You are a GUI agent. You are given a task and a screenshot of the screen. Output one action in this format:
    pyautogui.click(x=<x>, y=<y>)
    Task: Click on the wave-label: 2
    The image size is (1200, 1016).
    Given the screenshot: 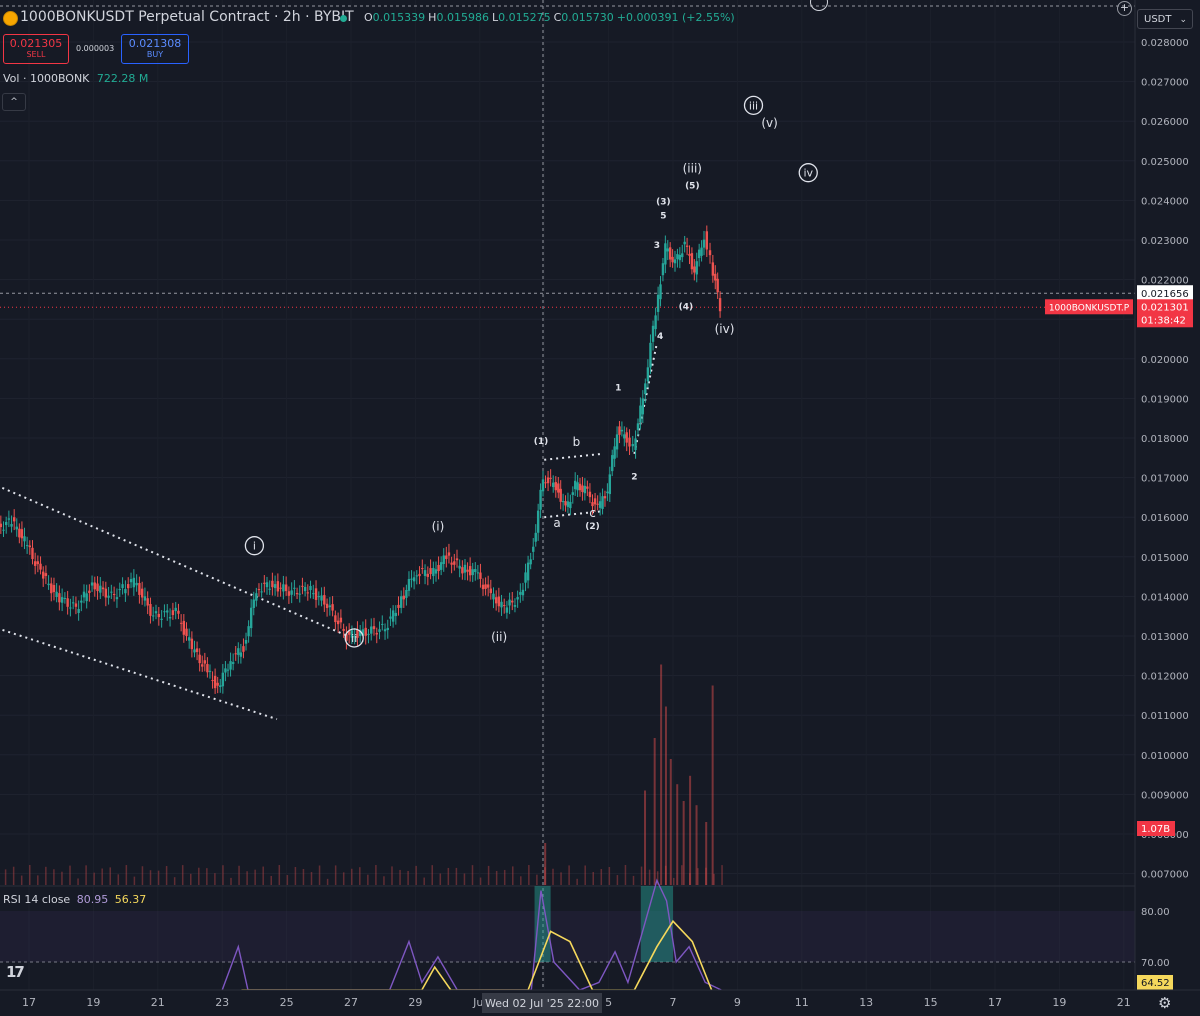 What is the action you would take?
    pyautogui.click(x=634, y=478)
    